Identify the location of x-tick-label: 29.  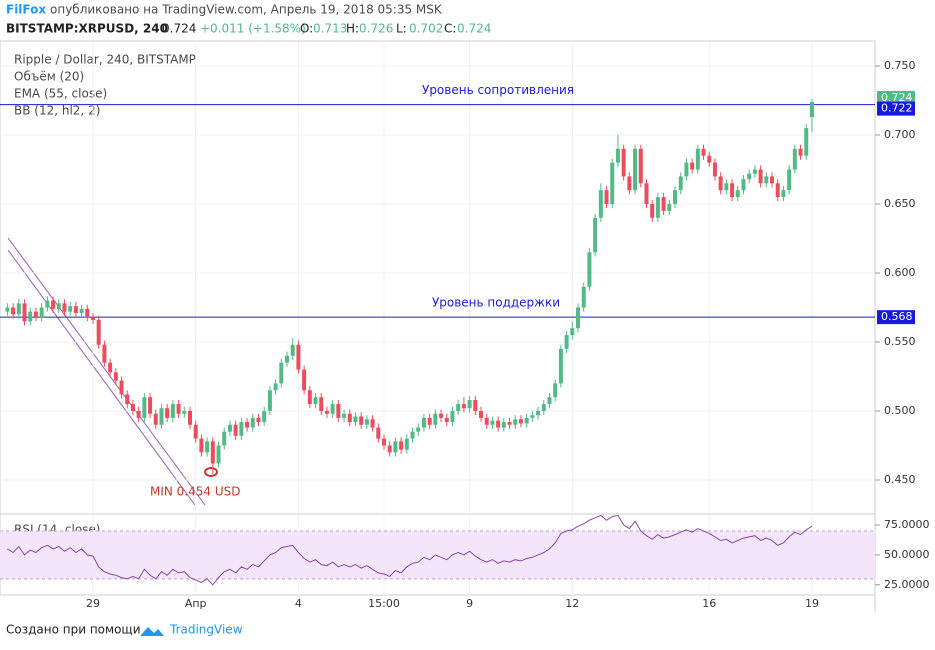
(93, 603).